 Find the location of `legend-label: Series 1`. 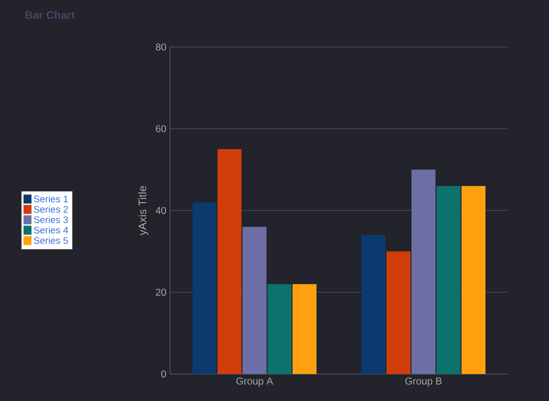

legend-label: Series 1 is located at coordinates (51, 198).